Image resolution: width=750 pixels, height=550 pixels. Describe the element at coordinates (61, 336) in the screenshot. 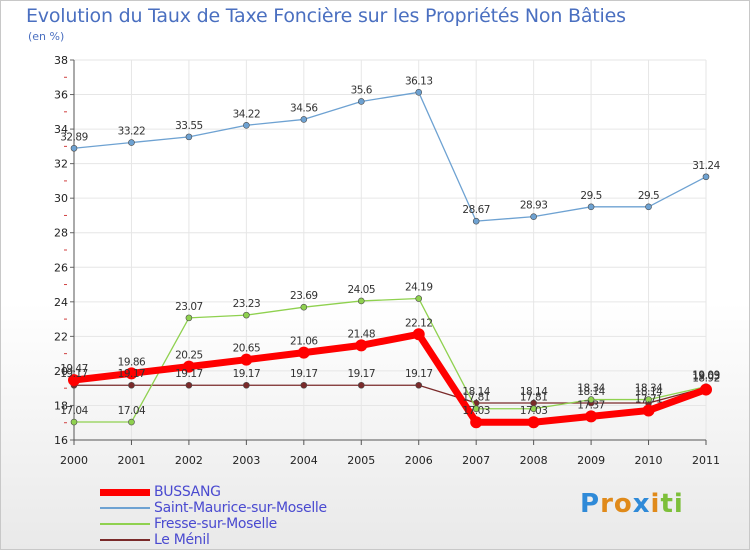

I see `y-tick-label: 22` at that location.